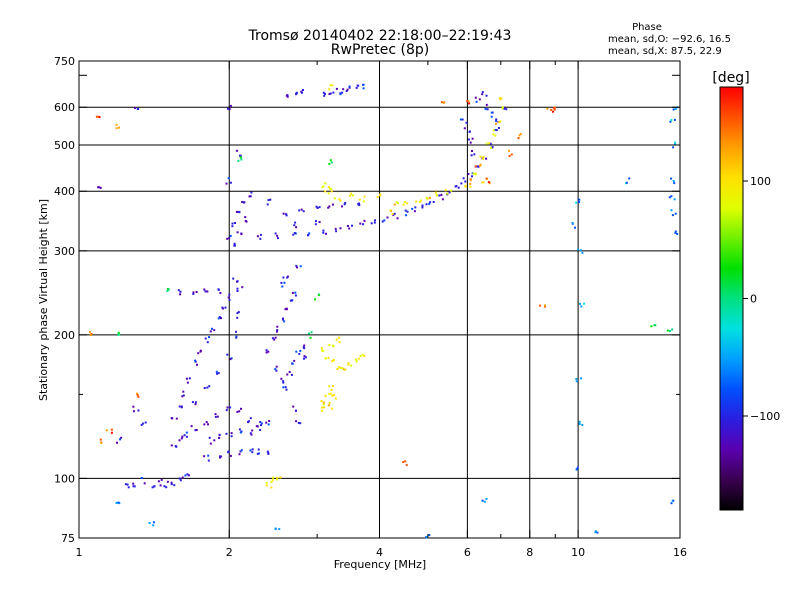  What do you see at coordinates (68, 538) in the screenshot?
I see `y-tick-label: 75` at bounding box center [68, 538].